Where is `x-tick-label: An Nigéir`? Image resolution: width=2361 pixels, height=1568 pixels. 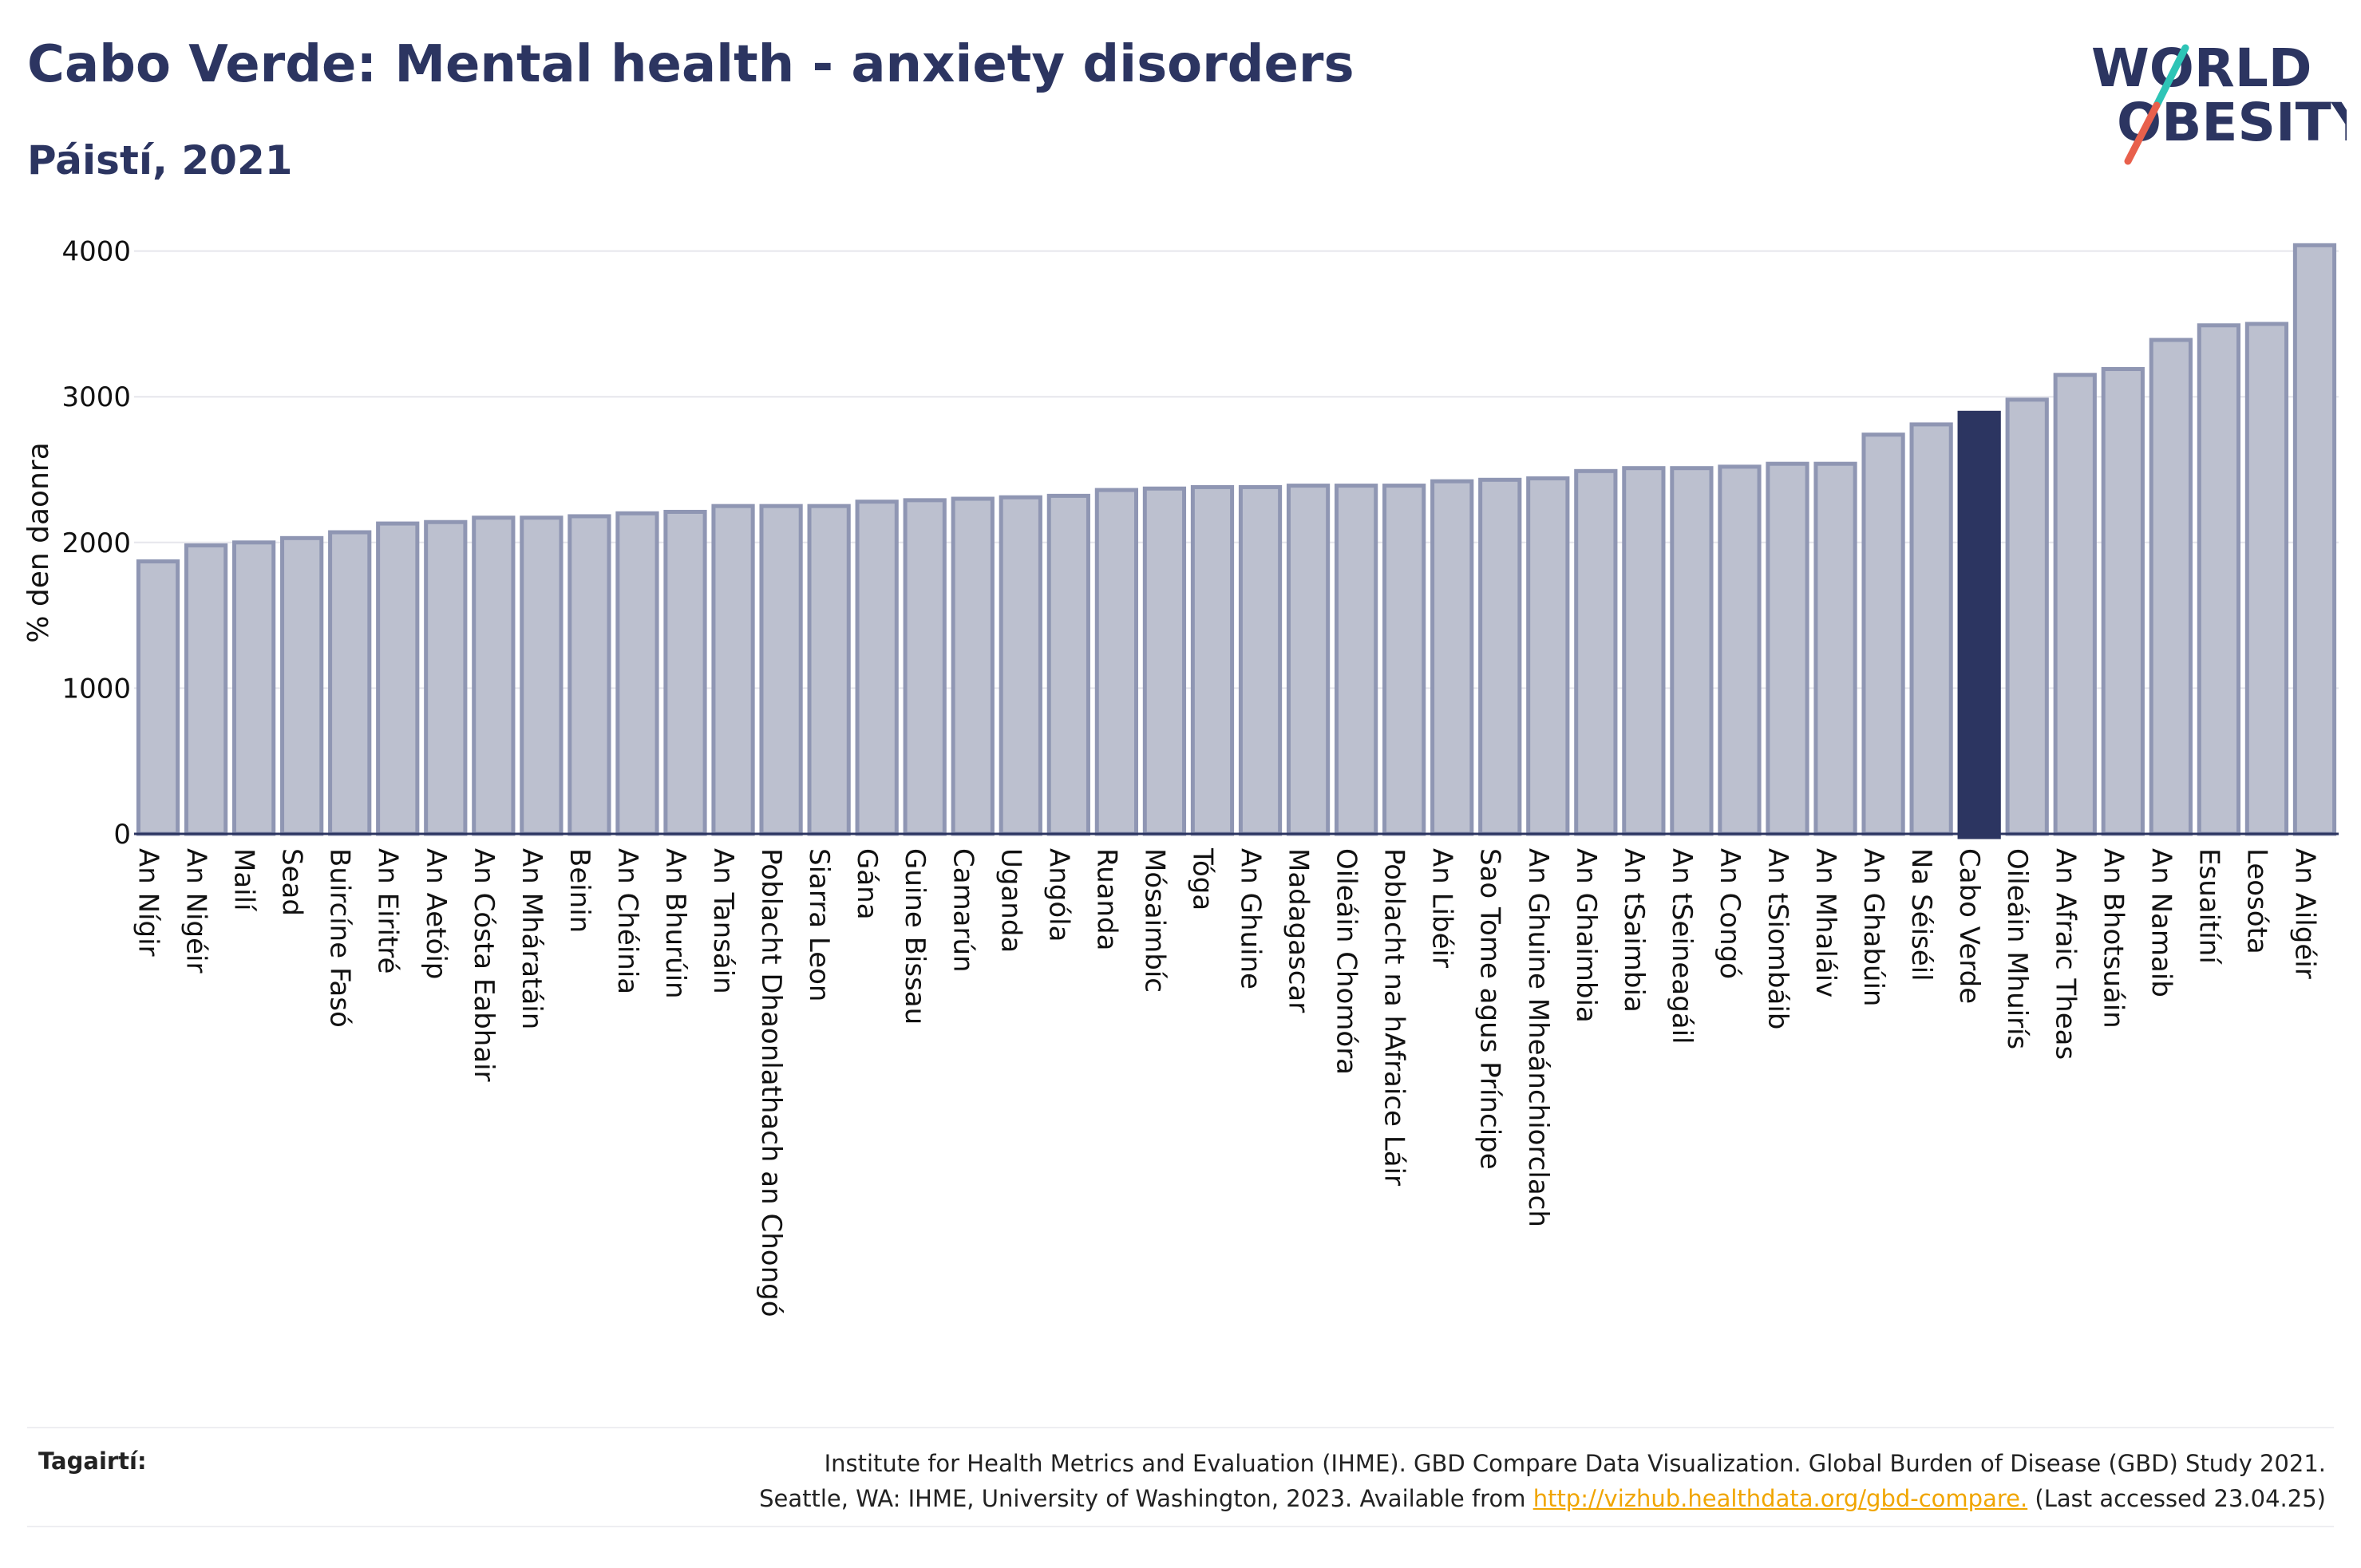
x-tick-label: An Nigéir is located at coordinates (196, 910).